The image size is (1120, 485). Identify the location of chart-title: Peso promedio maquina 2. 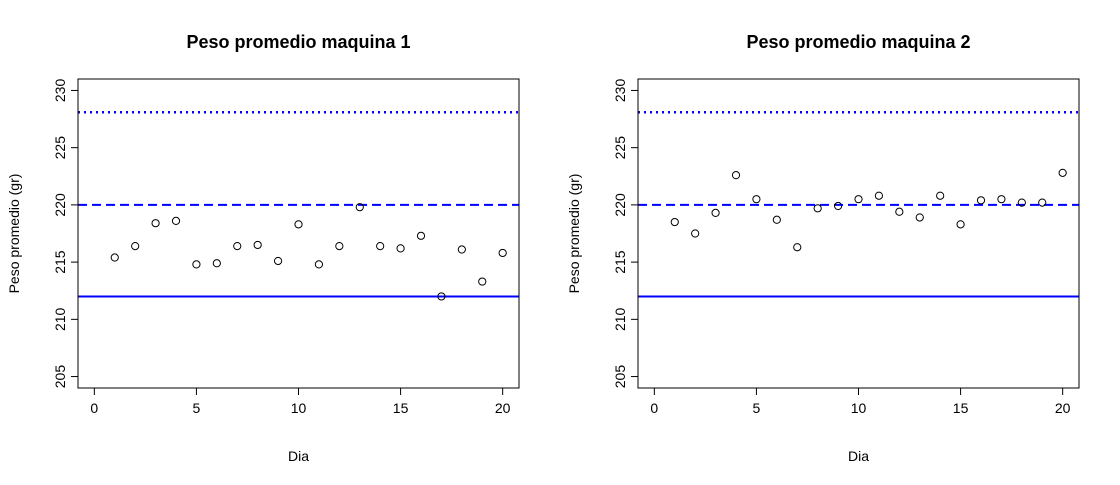
(858, 42).